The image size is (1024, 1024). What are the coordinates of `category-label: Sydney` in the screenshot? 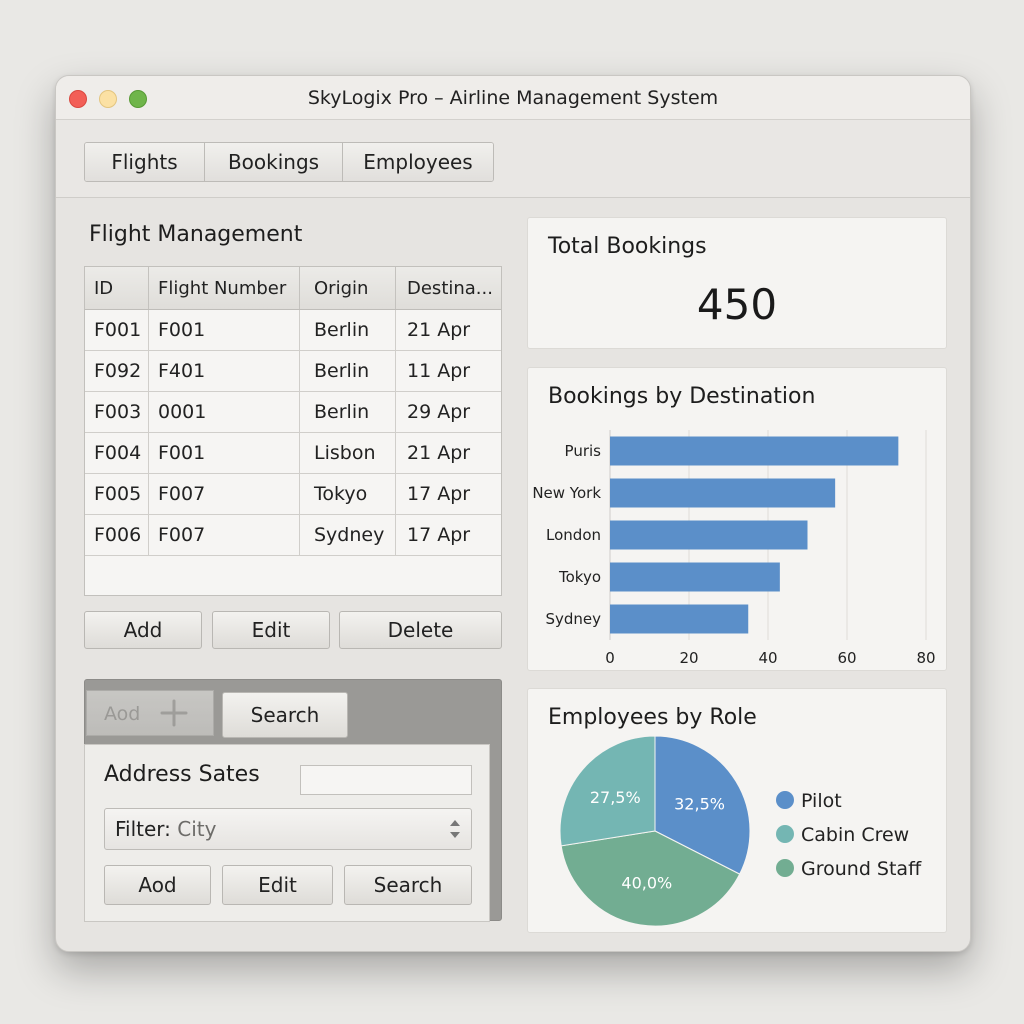 It's located at (573, 619).